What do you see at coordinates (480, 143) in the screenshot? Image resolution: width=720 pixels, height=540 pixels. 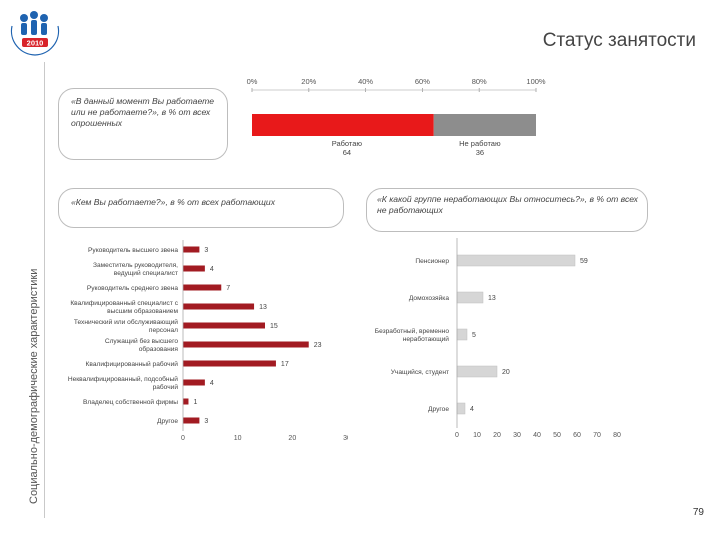 I see `series-name: Не работаю` at bounding box center [480, 143].